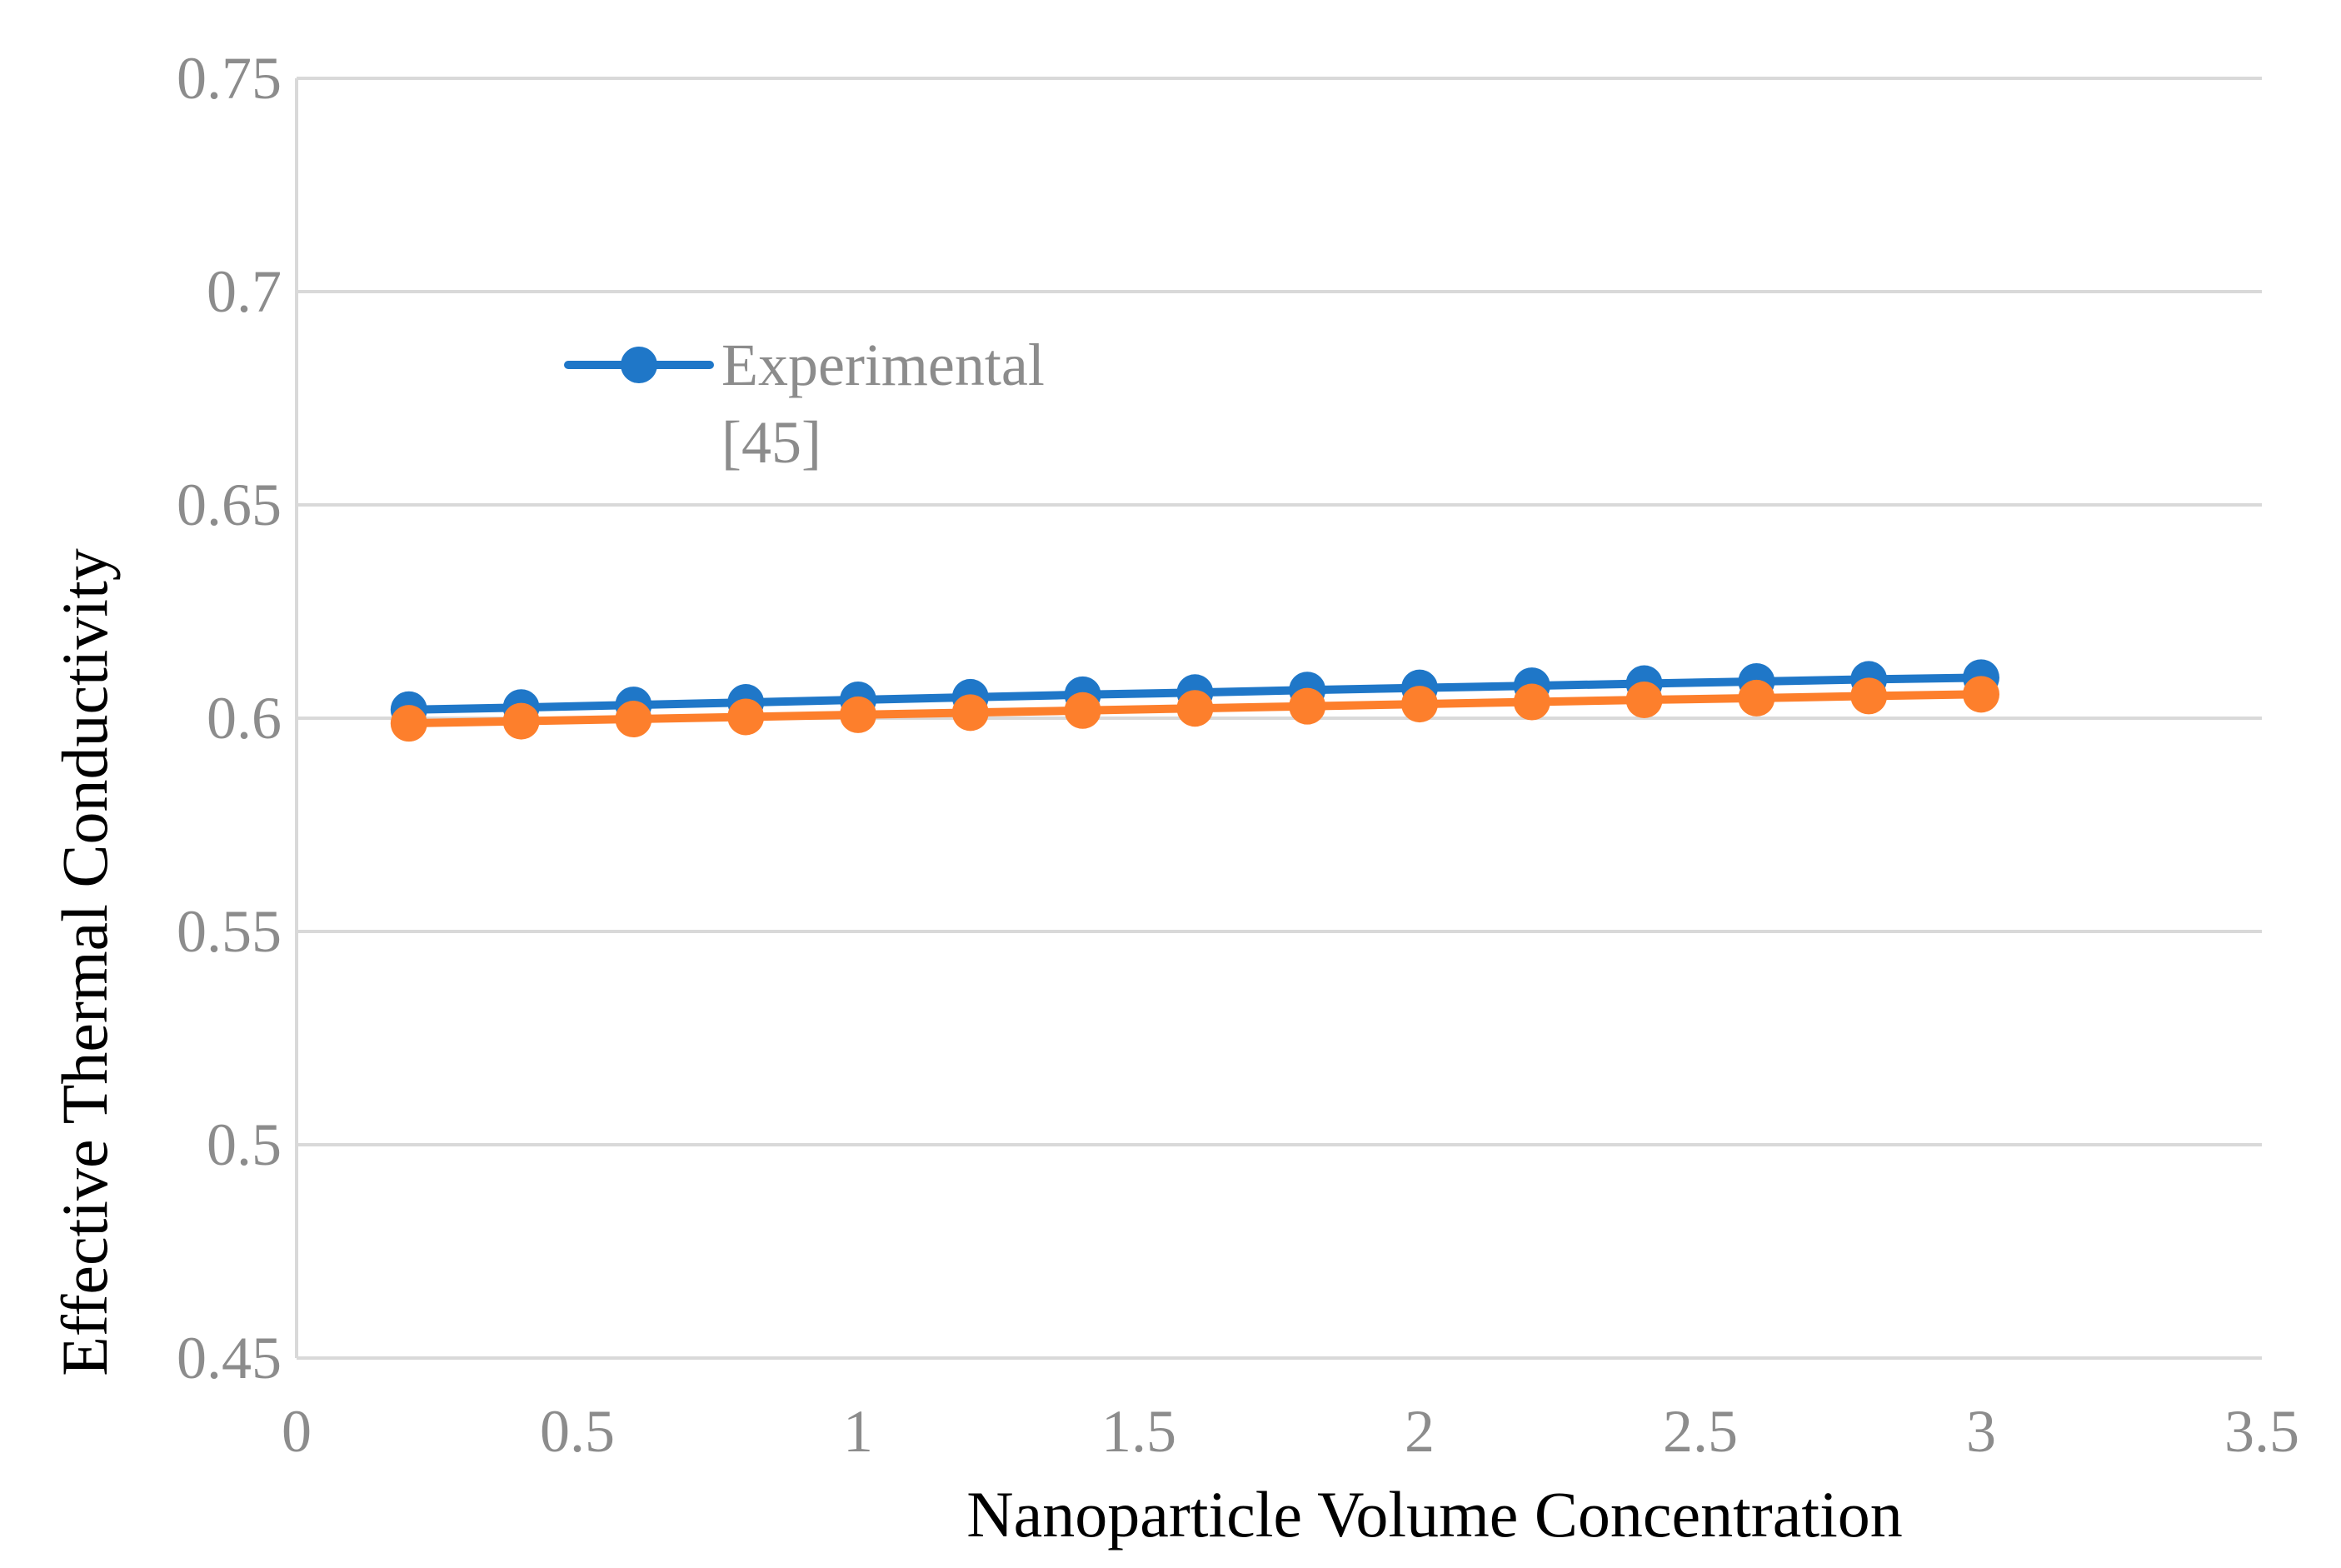 The width and height of the screenshot is (2341, 1568). What do you see at coordinates (1700, 1431) in the screenshot?
I see `x-tick-label: 2.5` at bounding box center [1700, 1431].